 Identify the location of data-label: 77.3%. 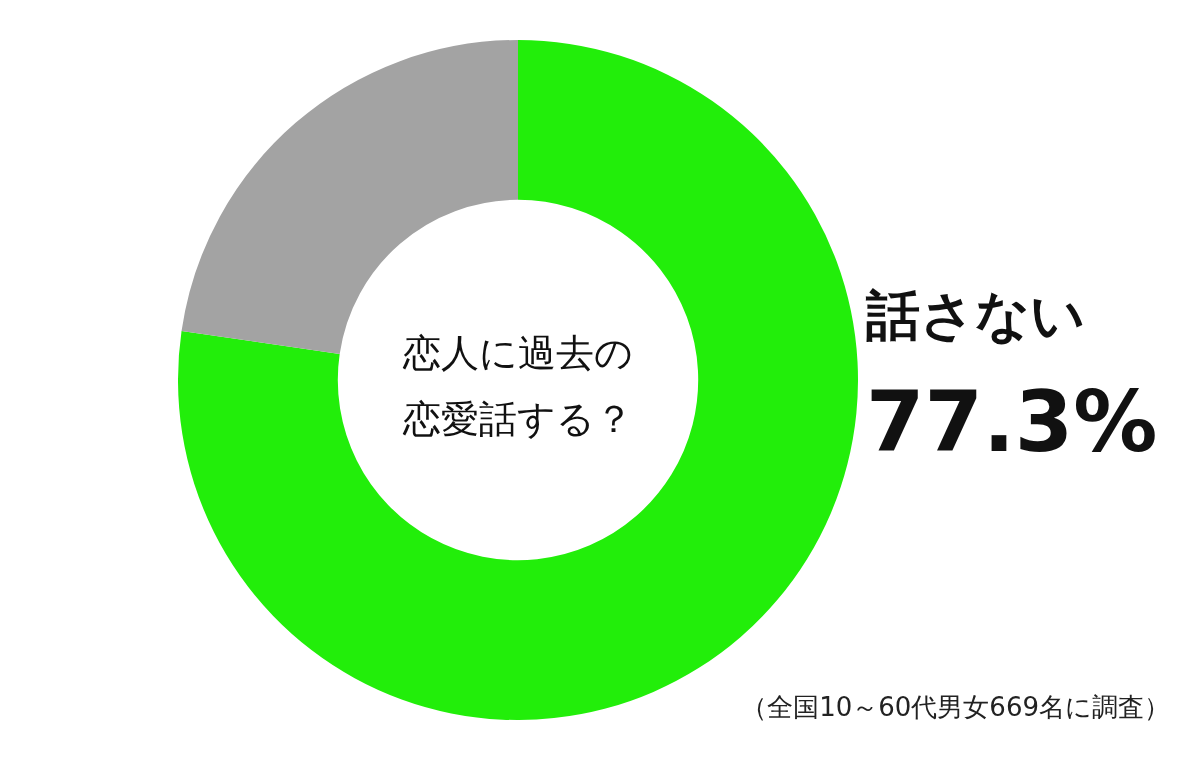
(1012, 422).